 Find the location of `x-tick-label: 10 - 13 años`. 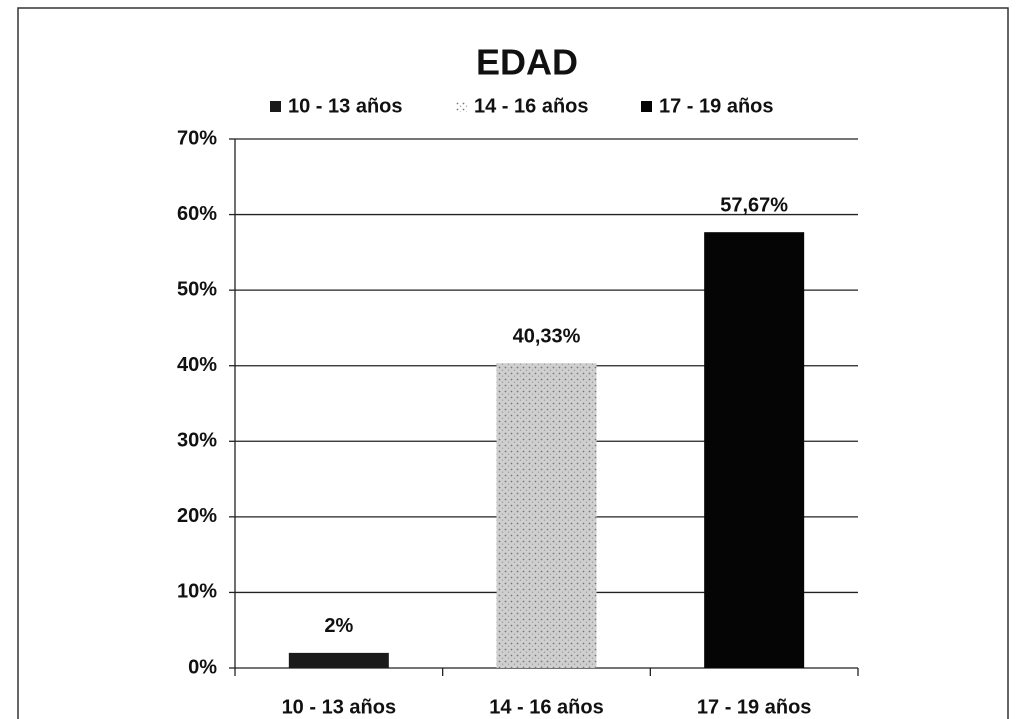

x-tick-label: 10 - 13 años is located at coordinates (339, 707).